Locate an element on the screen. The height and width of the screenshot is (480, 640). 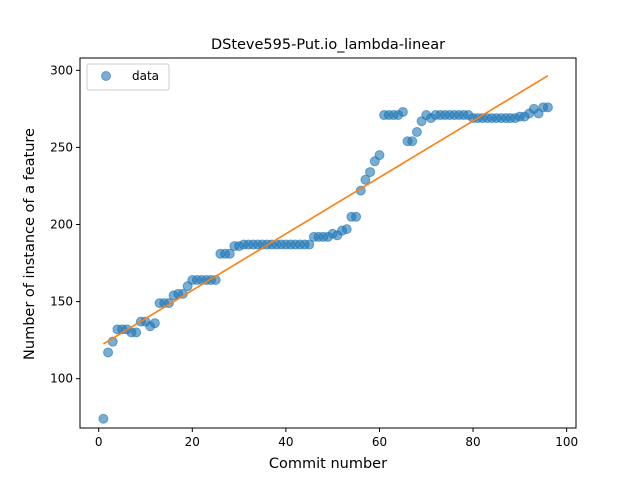
x-tick-label: 100 is located at coordinates (566, 442).